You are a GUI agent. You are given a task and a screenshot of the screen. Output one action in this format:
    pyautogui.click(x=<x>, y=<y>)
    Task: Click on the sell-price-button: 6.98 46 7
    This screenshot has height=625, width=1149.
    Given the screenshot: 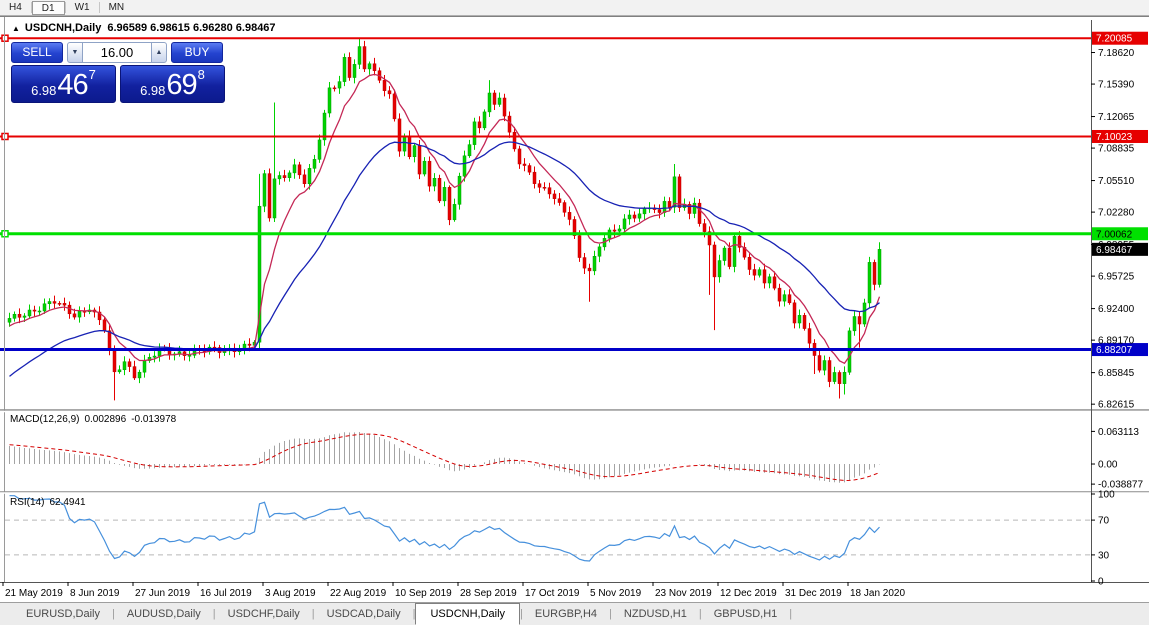 What is the action you would take?
    pyautogui.click(x=63, y=84)
    